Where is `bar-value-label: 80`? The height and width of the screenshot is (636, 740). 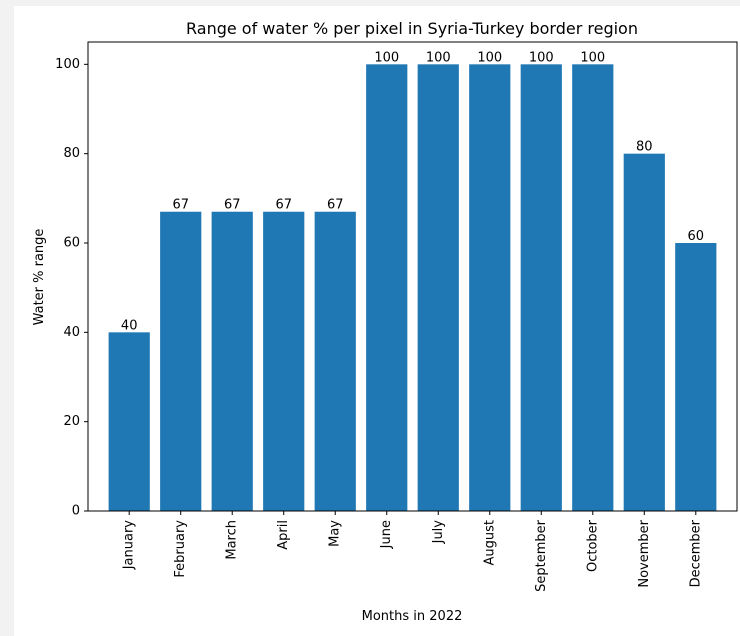 bar-value-label: 80 is located at coordinates (644, 147).